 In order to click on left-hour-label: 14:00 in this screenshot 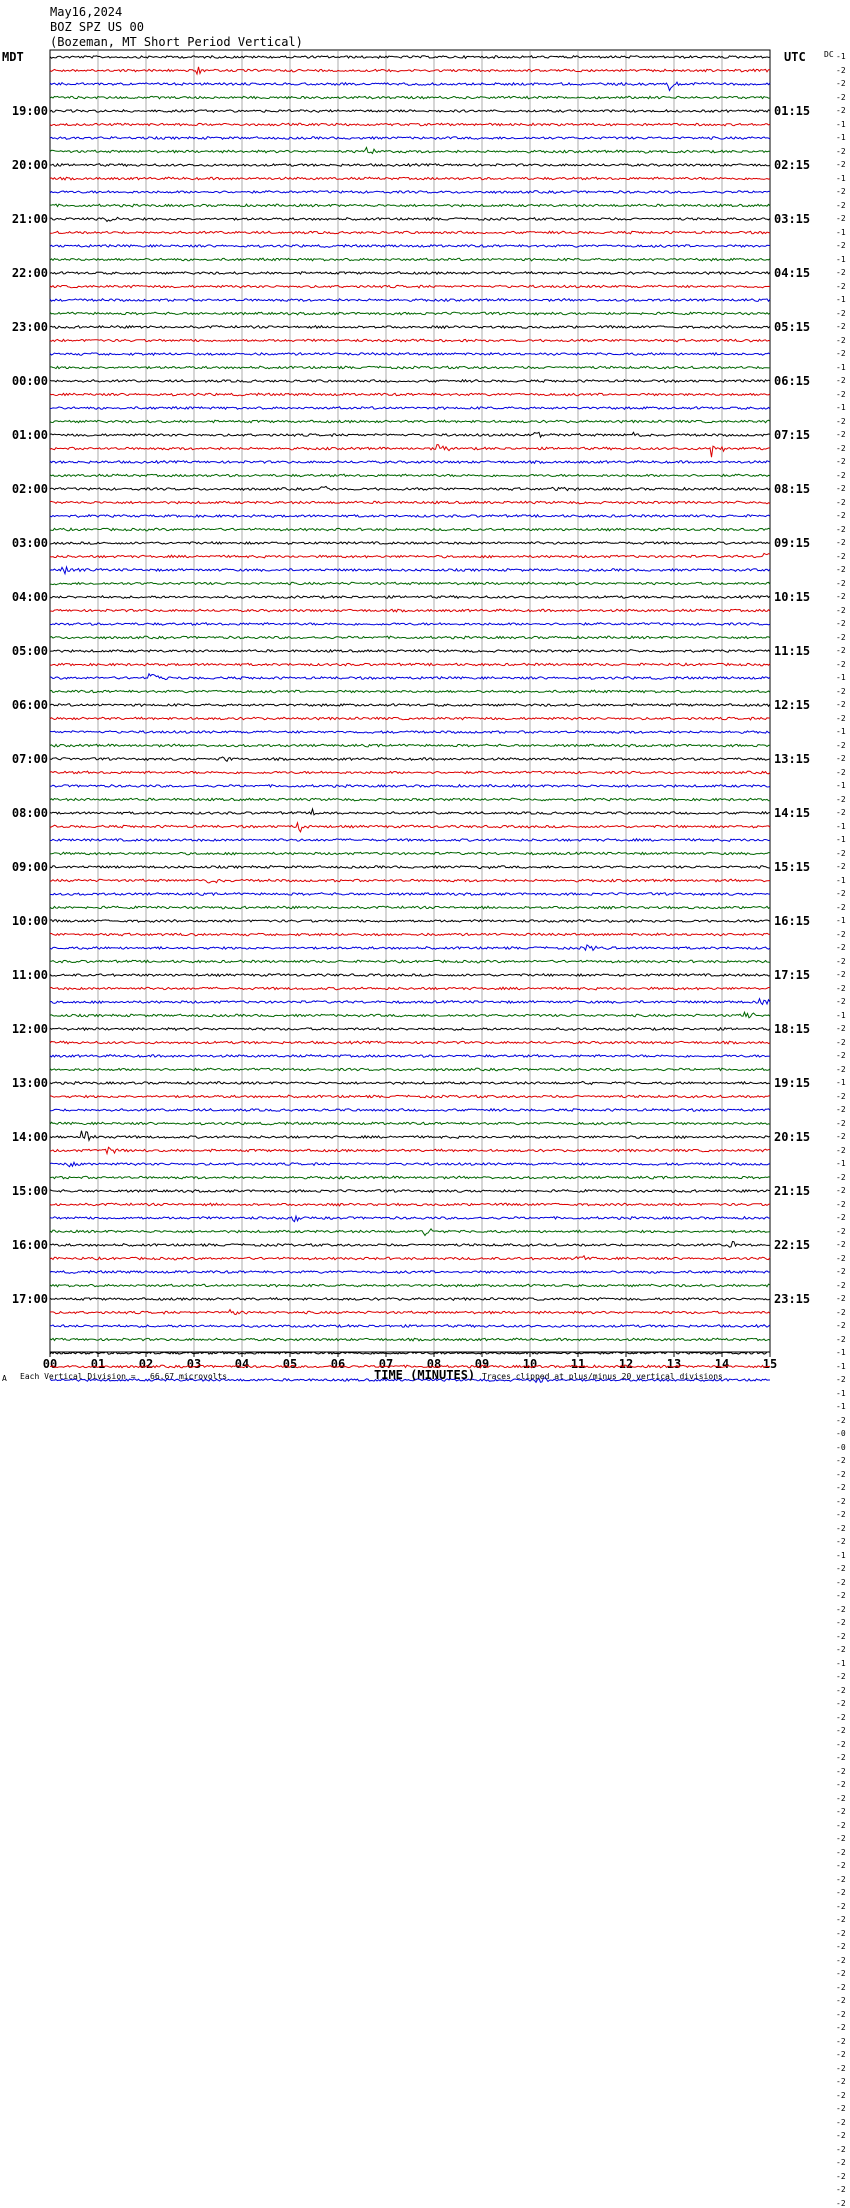, I will do `click(29, 1137)`.